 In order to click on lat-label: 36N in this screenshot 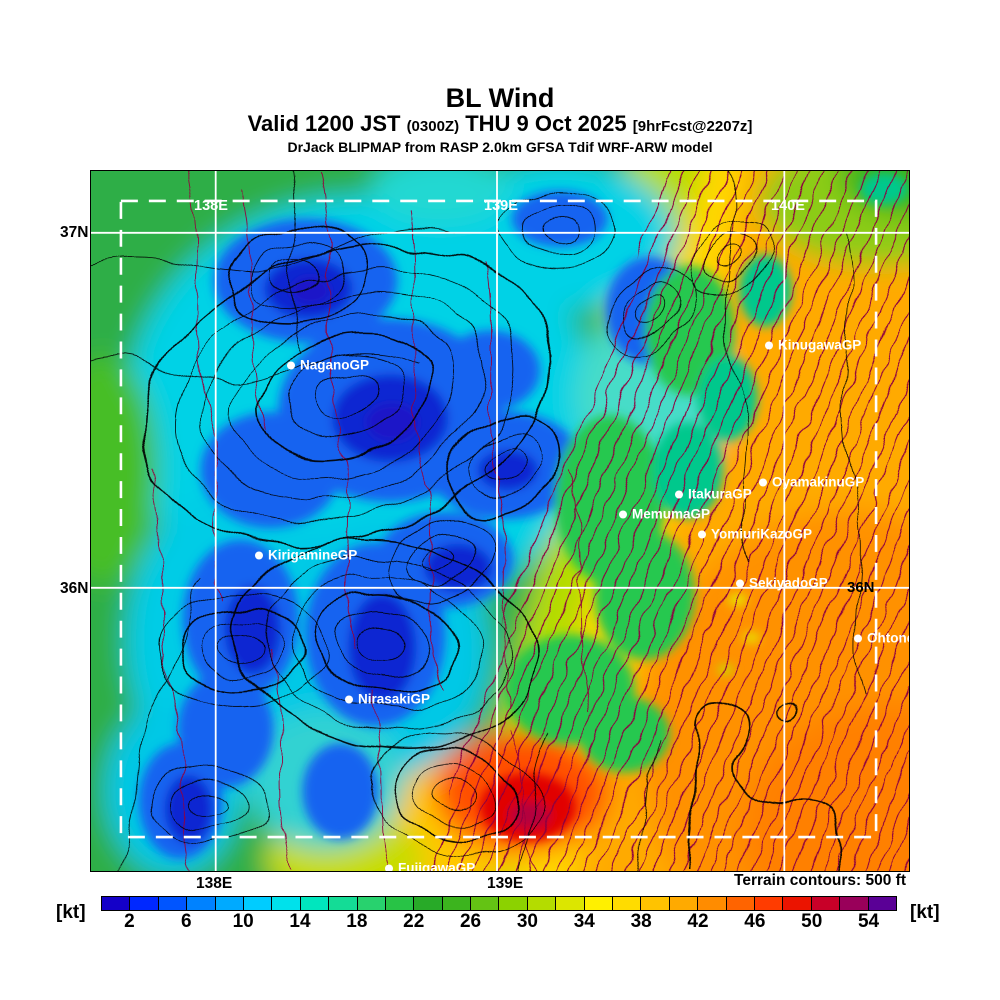, I will do `click(861, 587)`.